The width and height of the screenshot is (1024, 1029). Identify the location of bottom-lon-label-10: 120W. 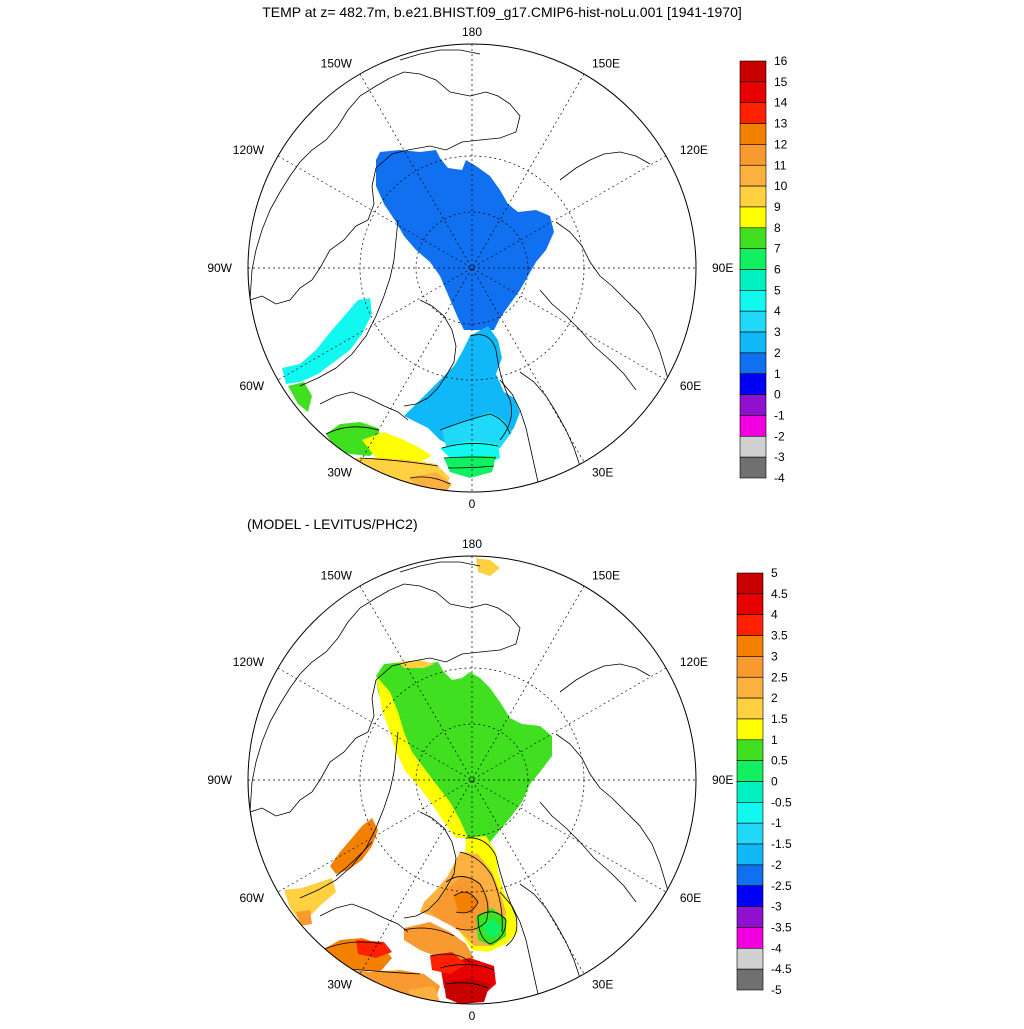
(249, 662).